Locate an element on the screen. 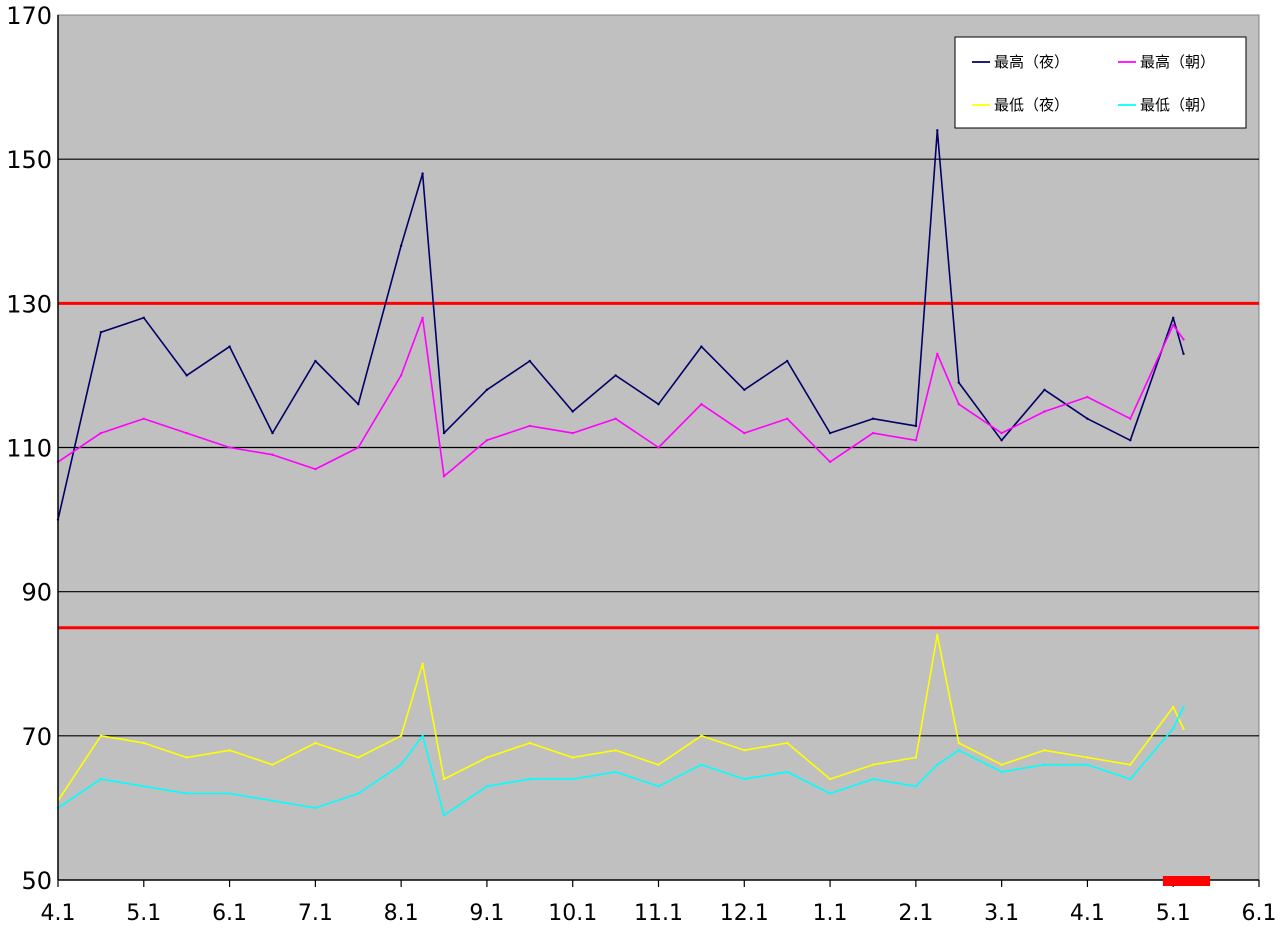 Image resolution: width=1280 pixels, height=929 pixels. y-tick-label-110: 110 is located at coordinates (29, 449).